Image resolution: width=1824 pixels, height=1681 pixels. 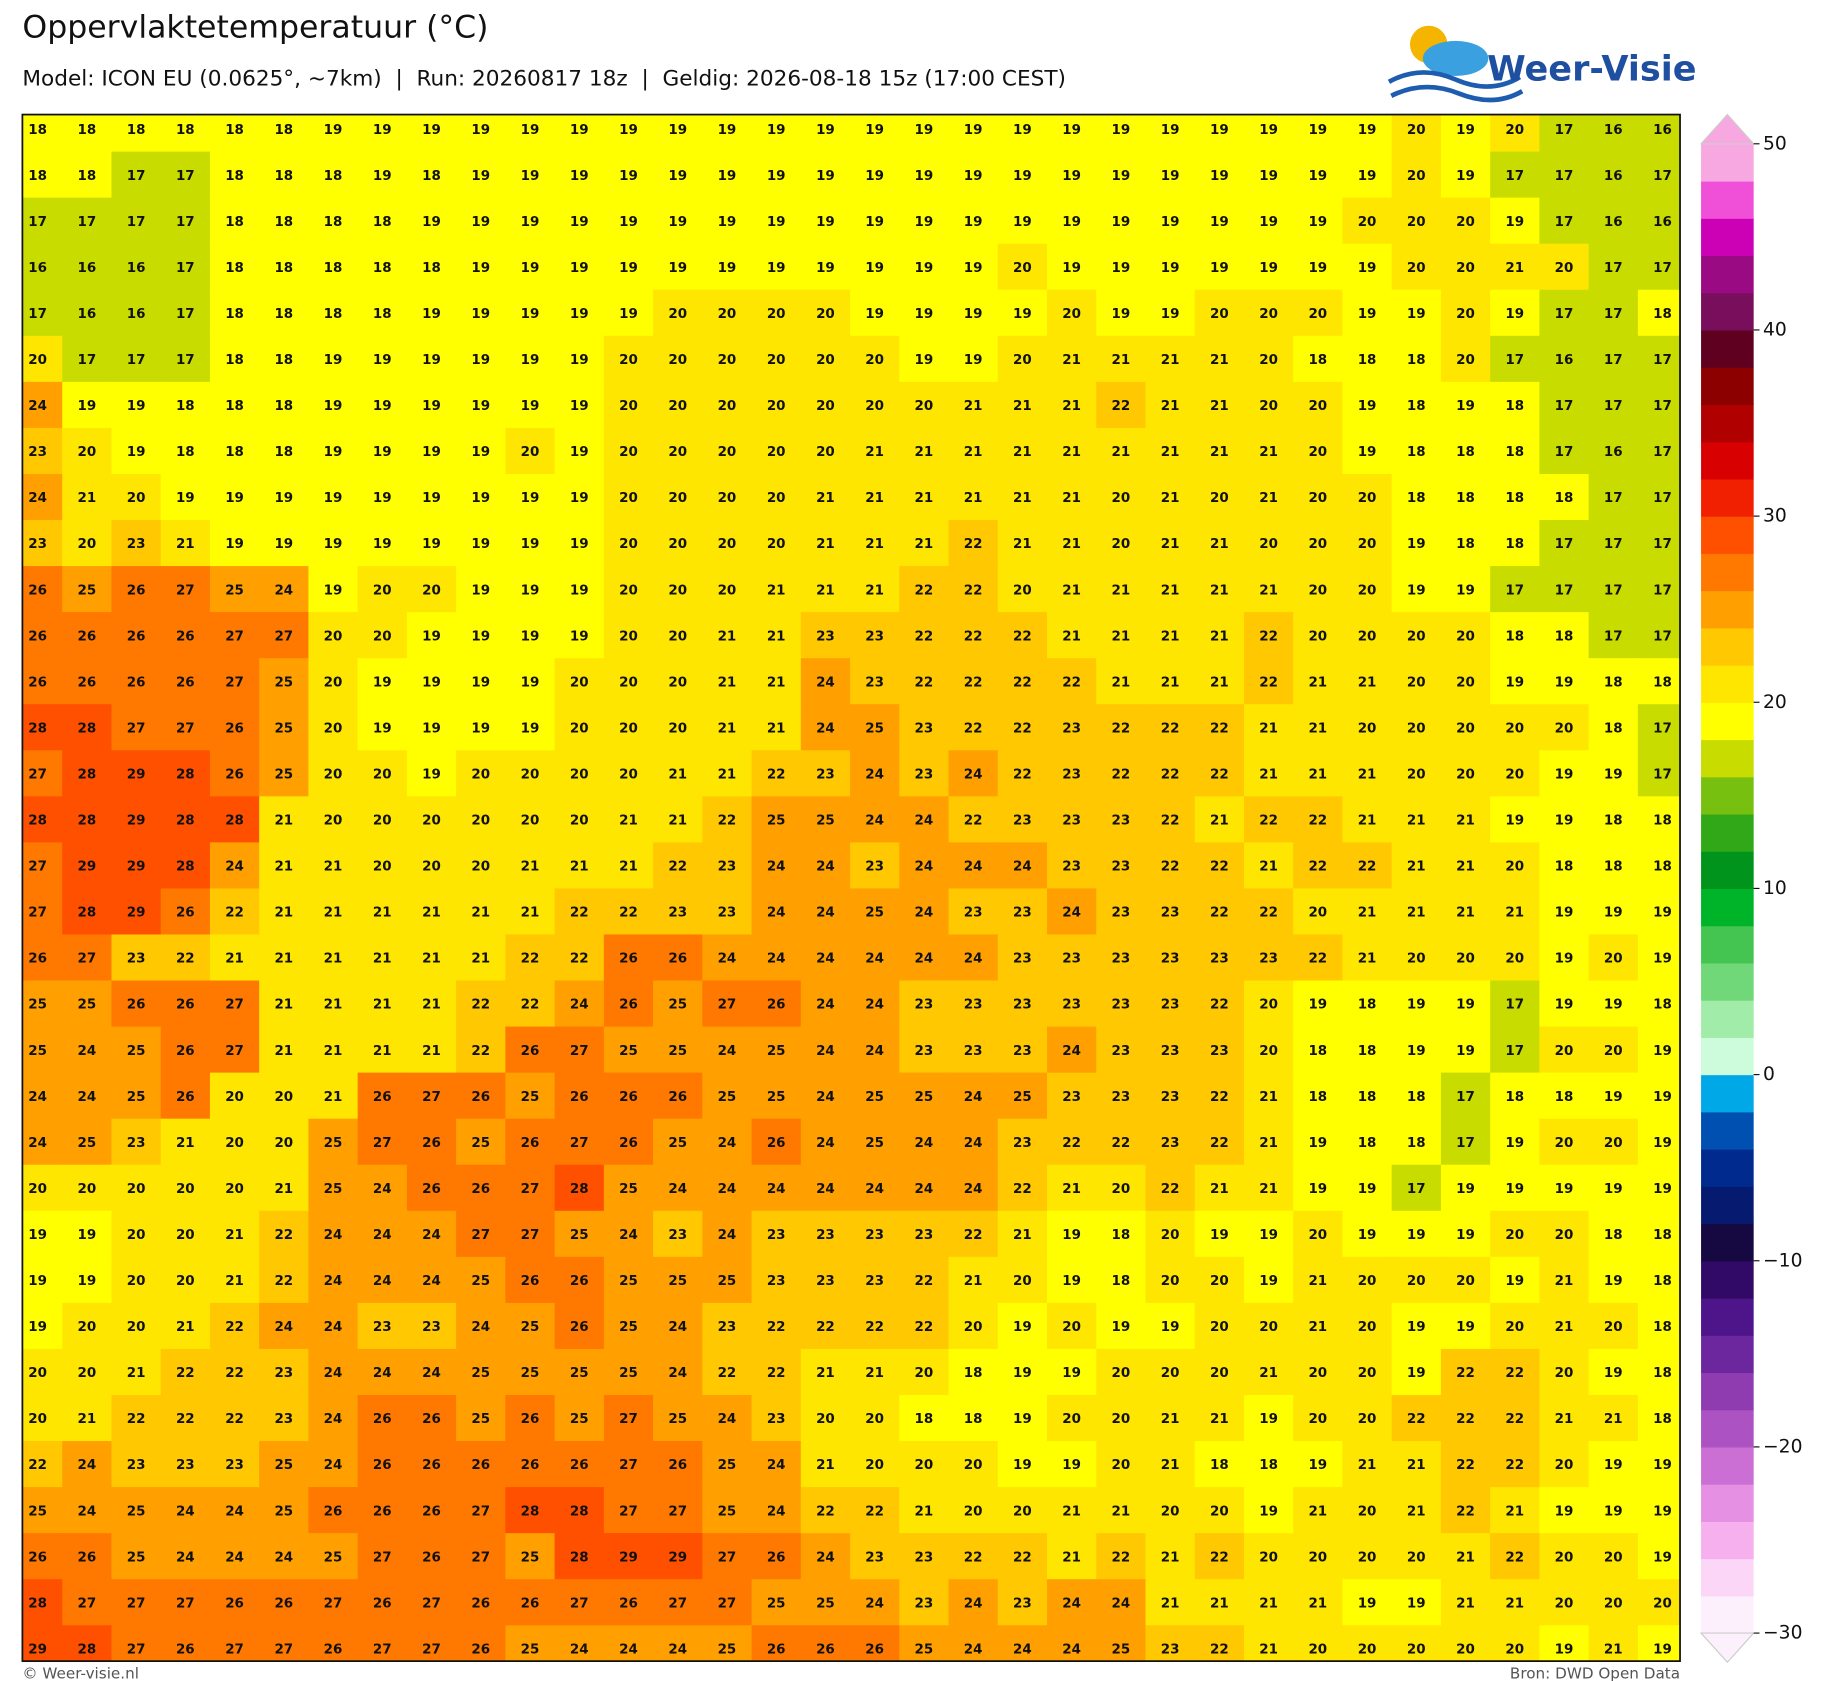 I want to click on temp-label: 23, so click(x=924, y=1051).